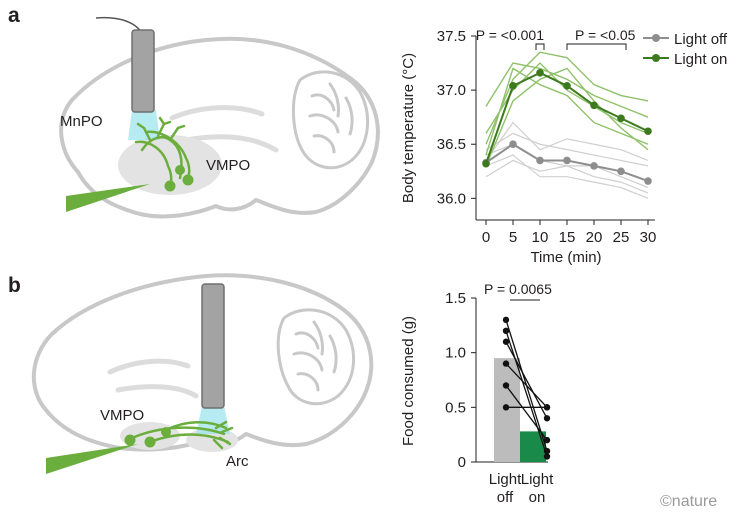 Image resolution: width=751 pixels, height=516 pixels. Describe the element at coordinates (486, 237) in the screenshot. I see `temp-x-tick-label: 0` at that location.